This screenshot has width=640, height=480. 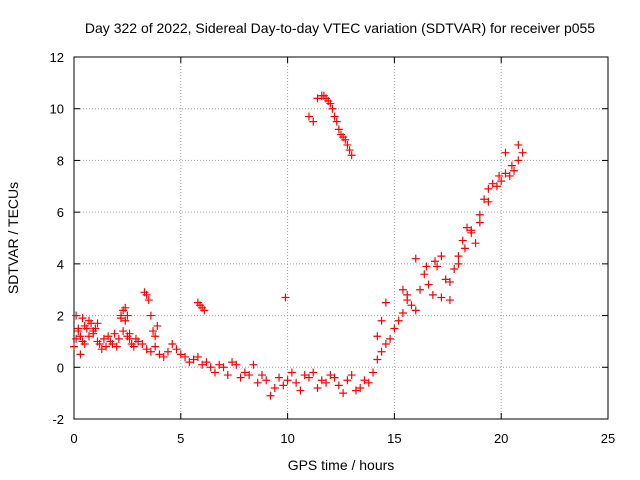 I want to click on y-tick-label: 12, so click(x=57, y=57).